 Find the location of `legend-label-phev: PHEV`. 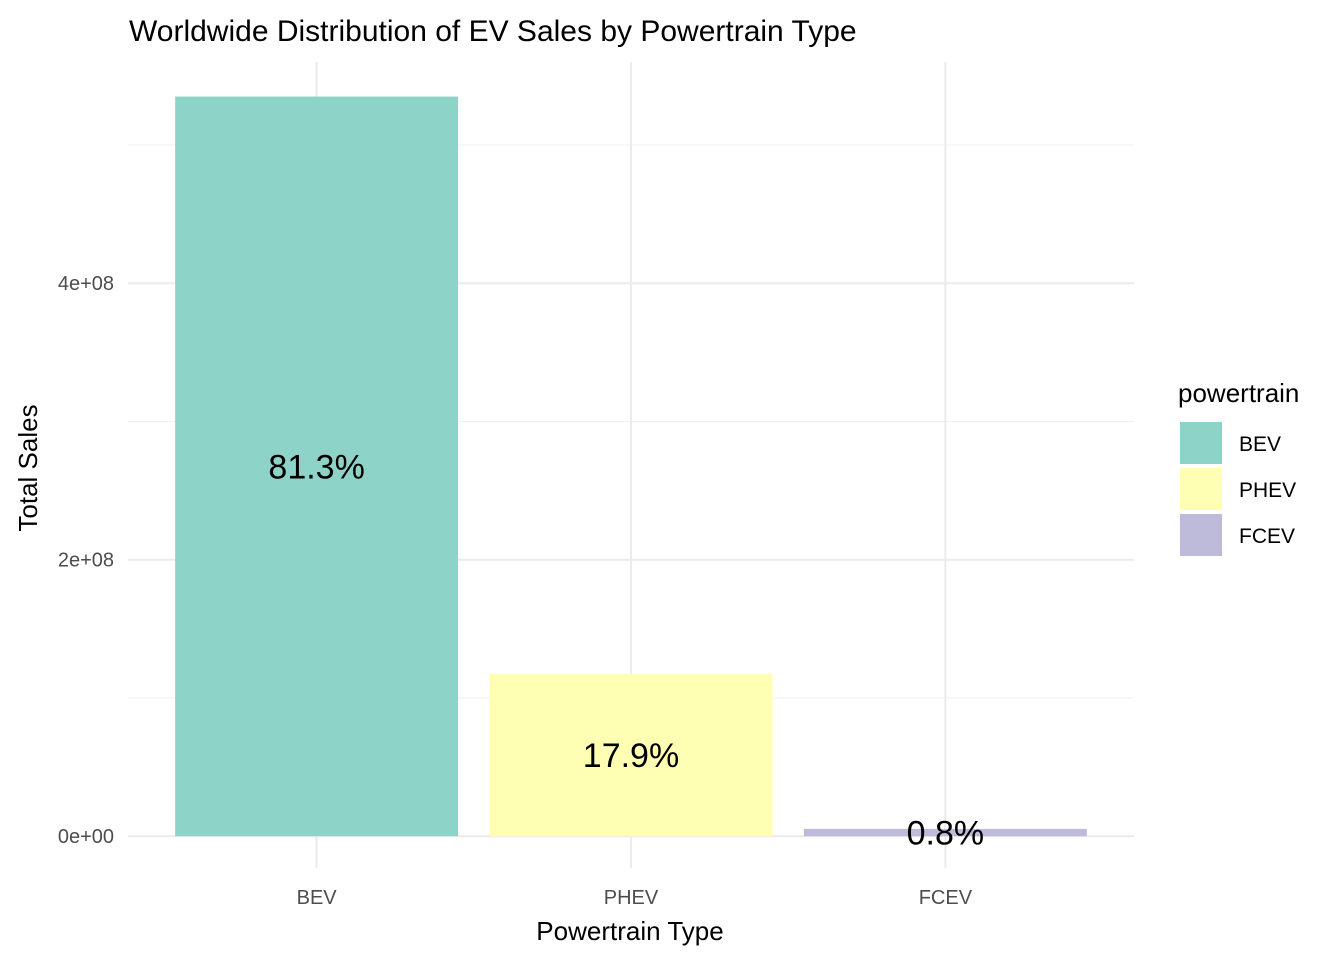

legend-label-phev: PHEV is located at coordinates (1267, 490).